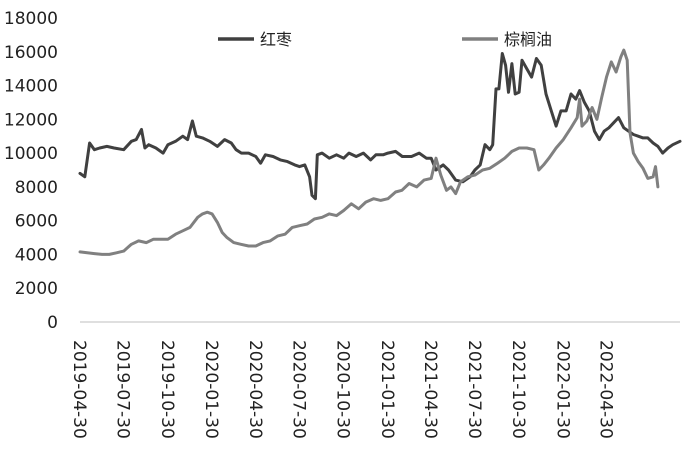 The image size is (691, 453). I want to click on x-tick-label: 2020-10-30, so click(343, 389).